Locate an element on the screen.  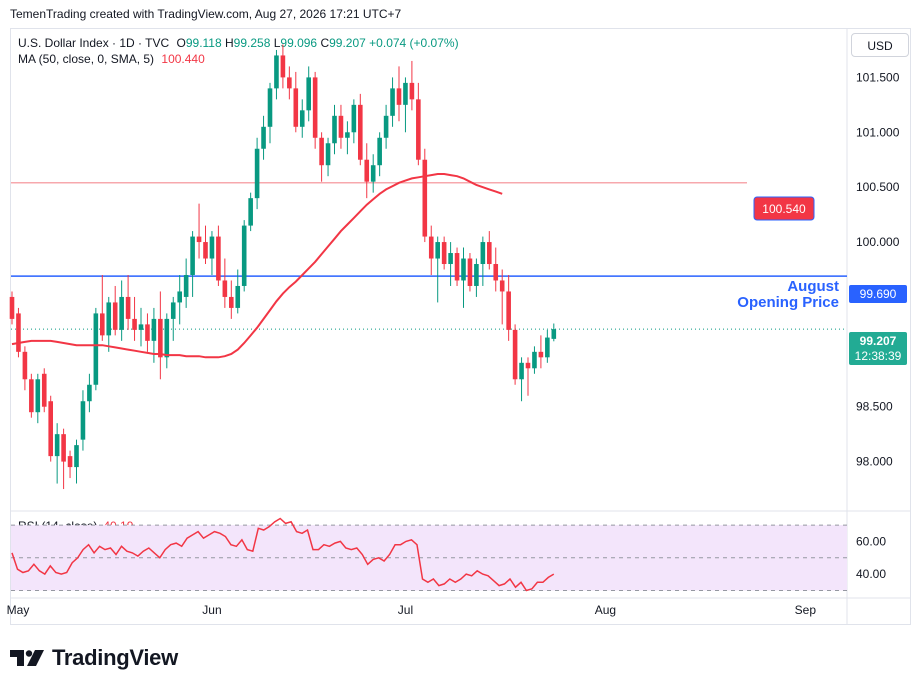
rsi-tick-label: 60.00 is located at coordinates (871, 541).